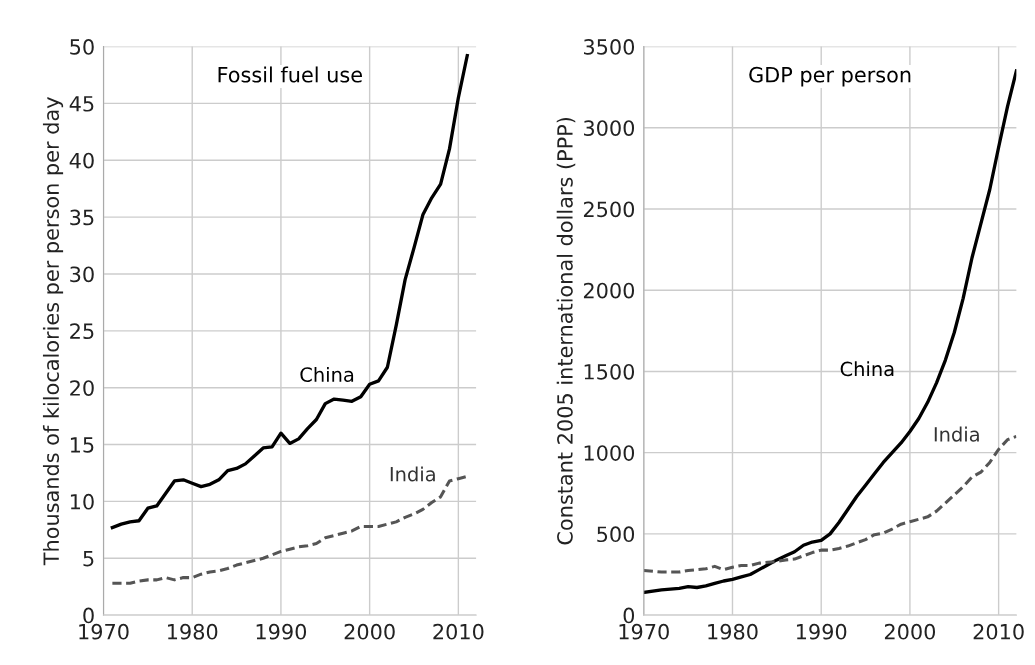 Image resolution: width=1035 pixels, height=665 pixels. Describe the element at coordinates (88, 558) in the screenshot. I see `y-tick-label: 5` at that location.